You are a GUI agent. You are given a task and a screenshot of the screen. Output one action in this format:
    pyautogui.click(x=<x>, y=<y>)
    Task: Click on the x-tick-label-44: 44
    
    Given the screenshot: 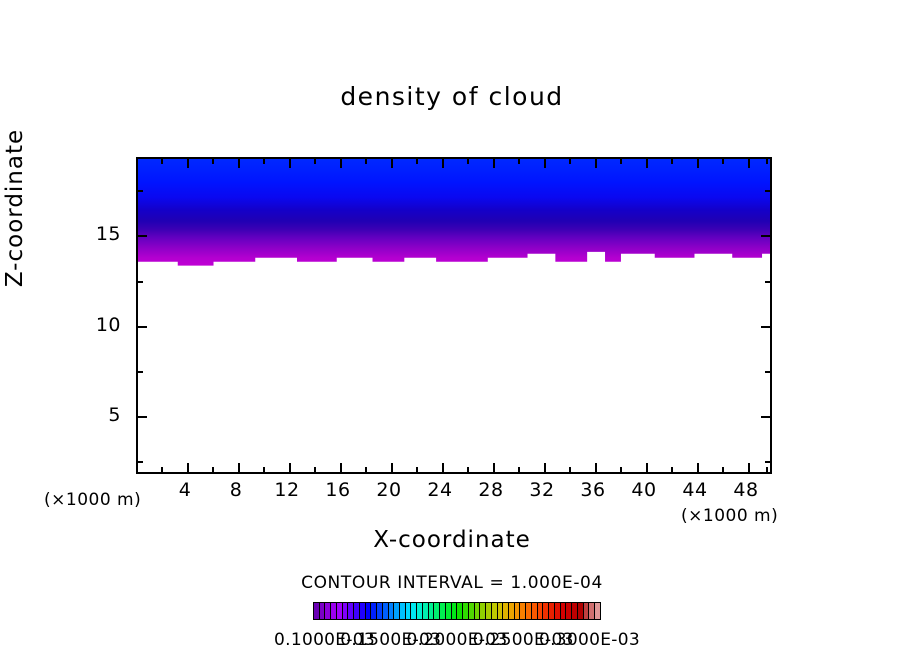 What is the action you would take?
    pyautogui.click(x=695, y=490)
    